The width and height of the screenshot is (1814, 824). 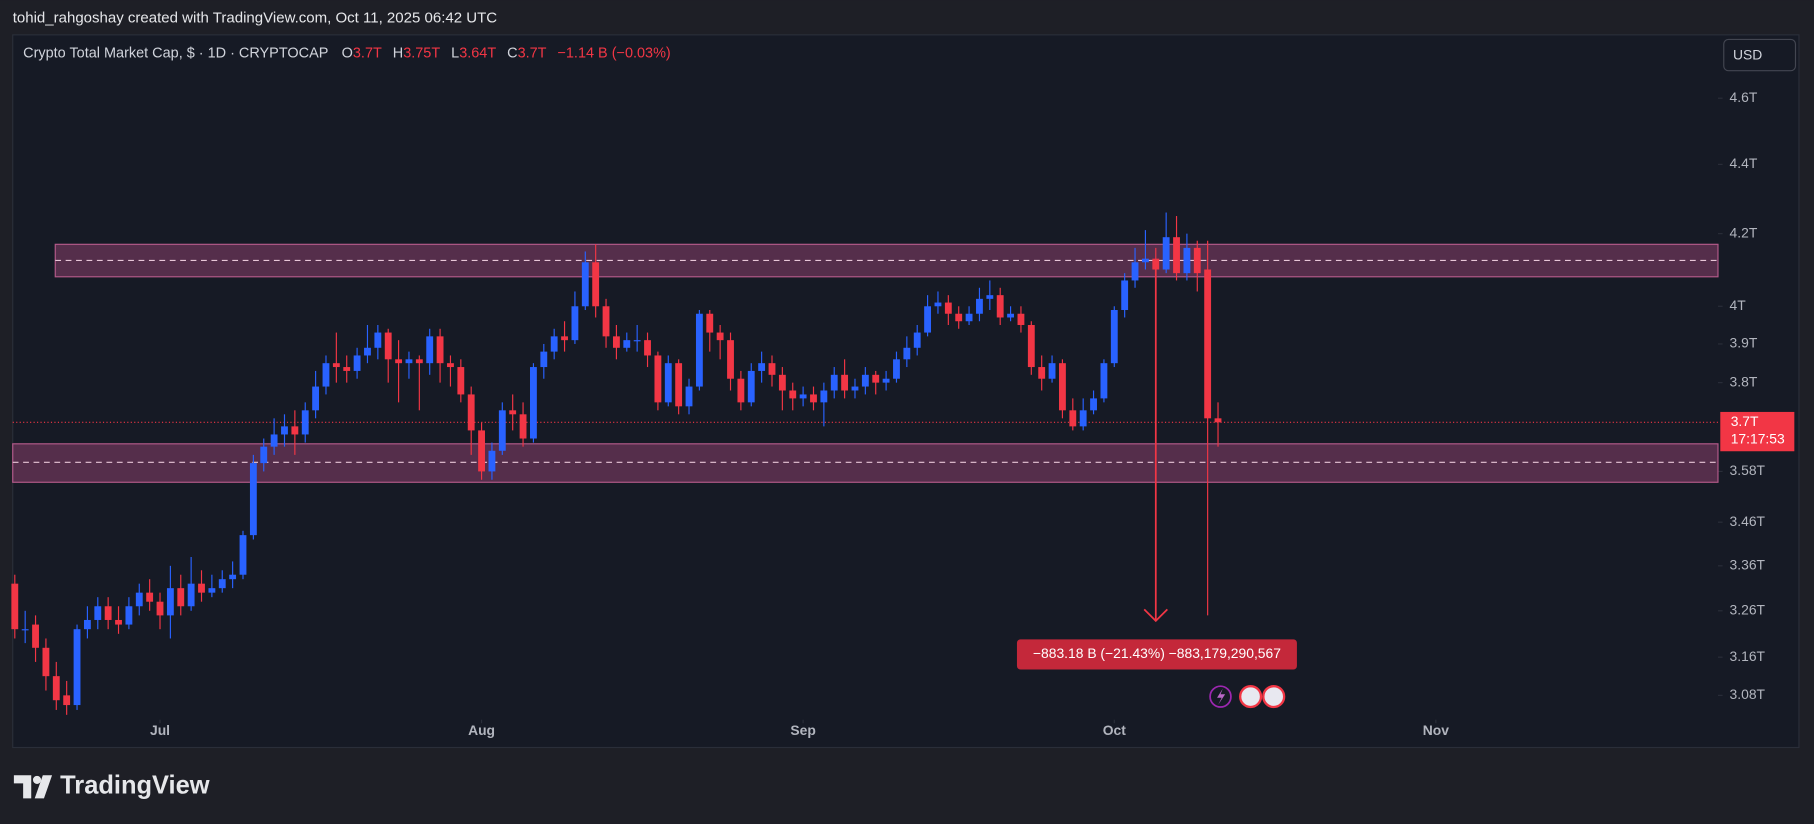 What do you see at coordinates (512, 53) in the screenshot?
I see `legend-key: C` at bounding box center [512, 53].